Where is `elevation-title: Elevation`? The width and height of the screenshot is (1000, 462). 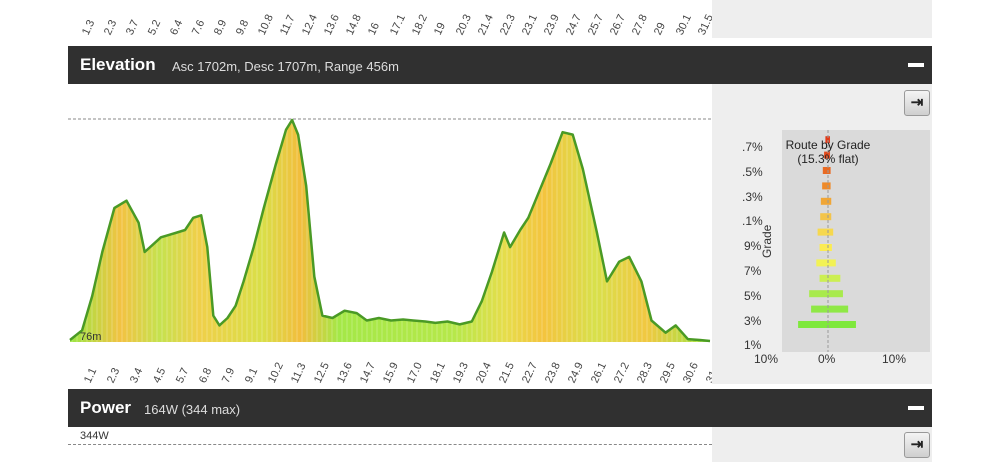 elevation-title: Elevation is located at coordinates (118, 64).